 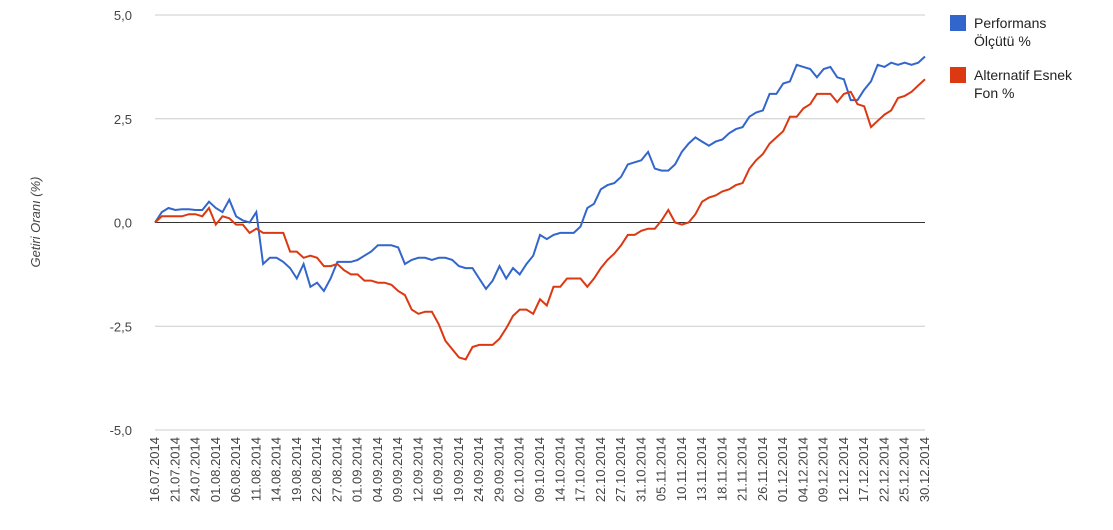 What do you see at coordinates (559, 469) in the screenshot?
I see `x-tick-label: 14.10.2014` at bounding box center [559, 469].